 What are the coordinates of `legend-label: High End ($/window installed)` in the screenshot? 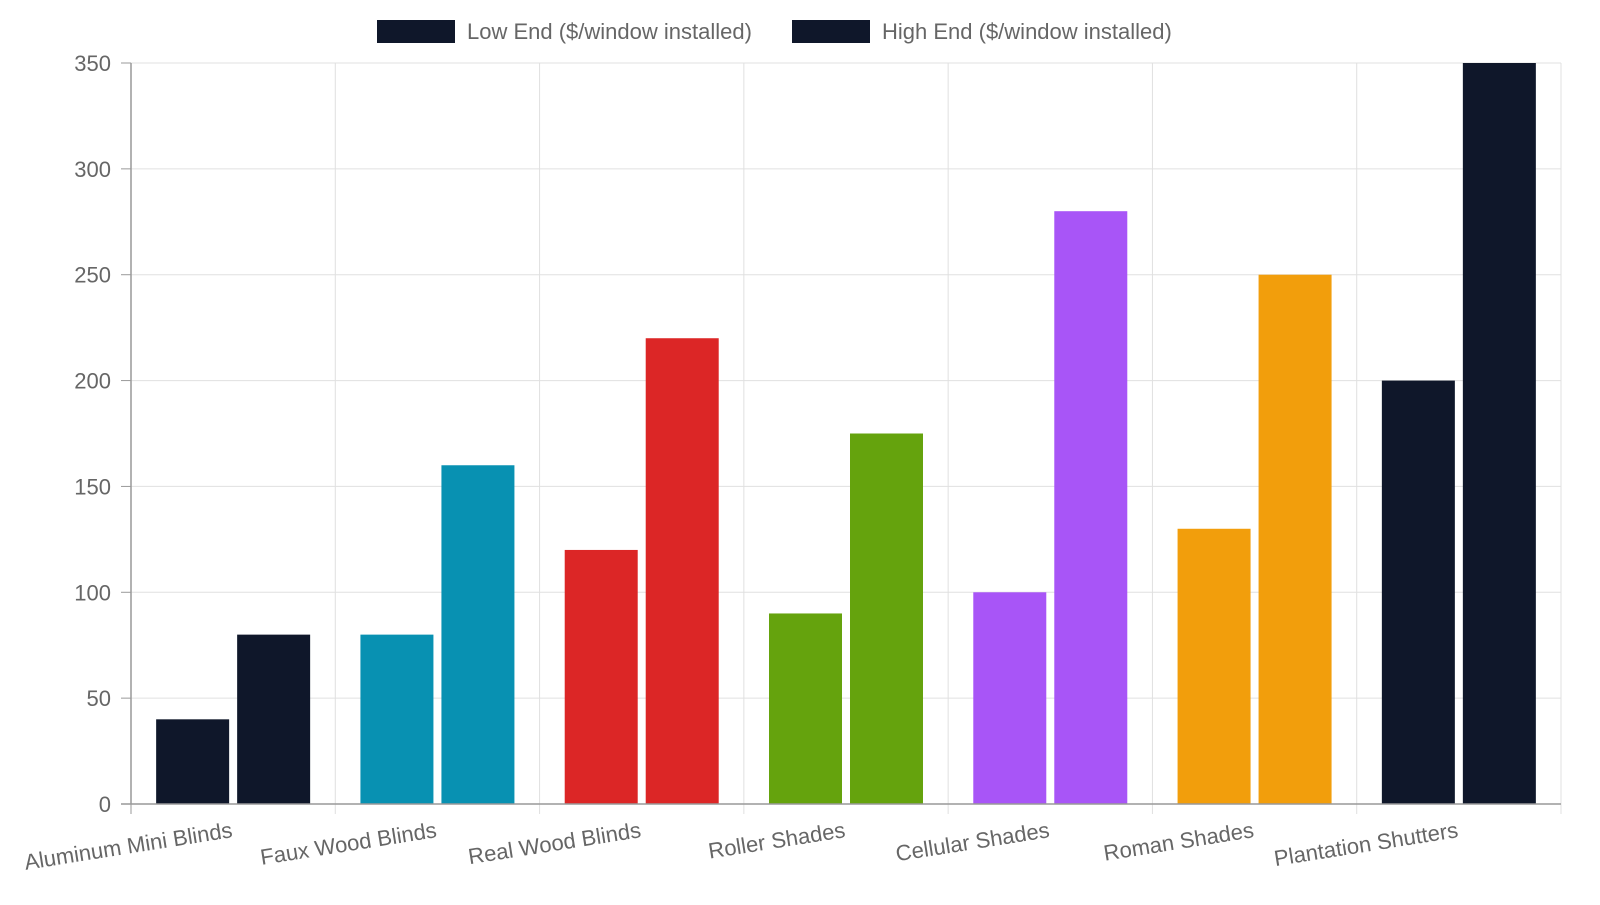 It's located at (1027, 31).